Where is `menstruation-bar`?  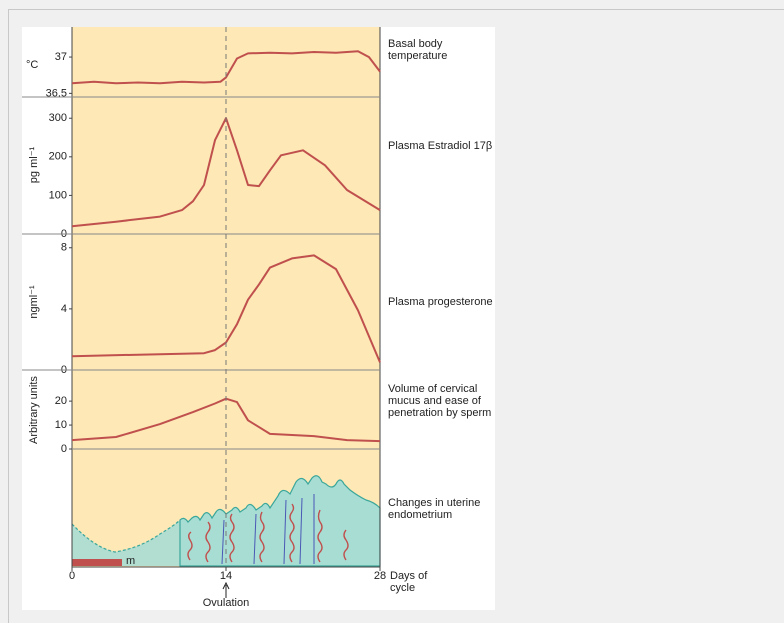
menstruation-bar is located at coordinates (97, 562).